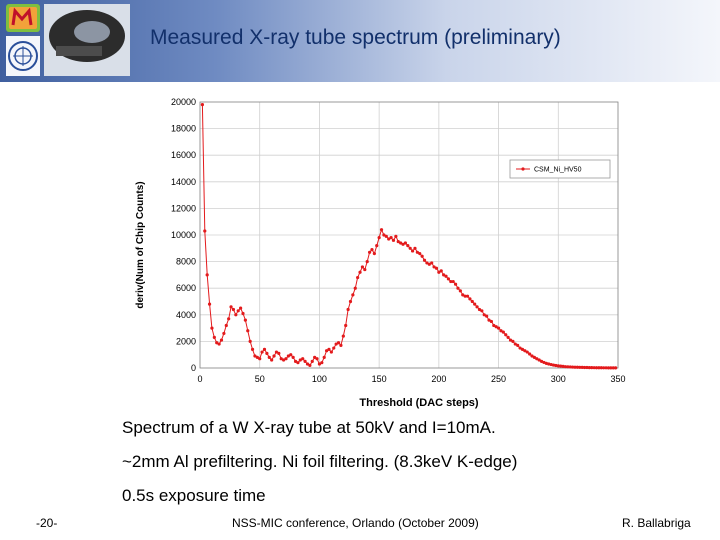  What do you see at coordinates (438, 379) in the screenshot?
I see `x-tick-label: 200` at bounding box center [438, 379].